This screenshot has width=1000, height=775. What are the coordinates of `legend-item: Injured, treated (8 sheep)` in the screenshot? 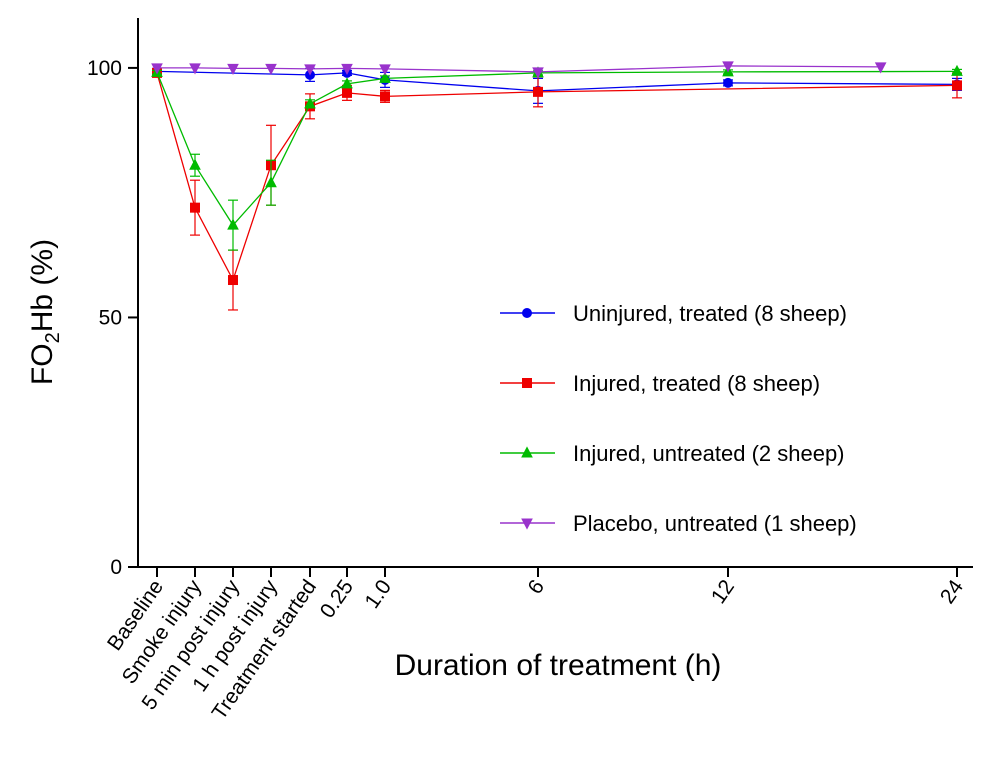 It's located at (660, 383).